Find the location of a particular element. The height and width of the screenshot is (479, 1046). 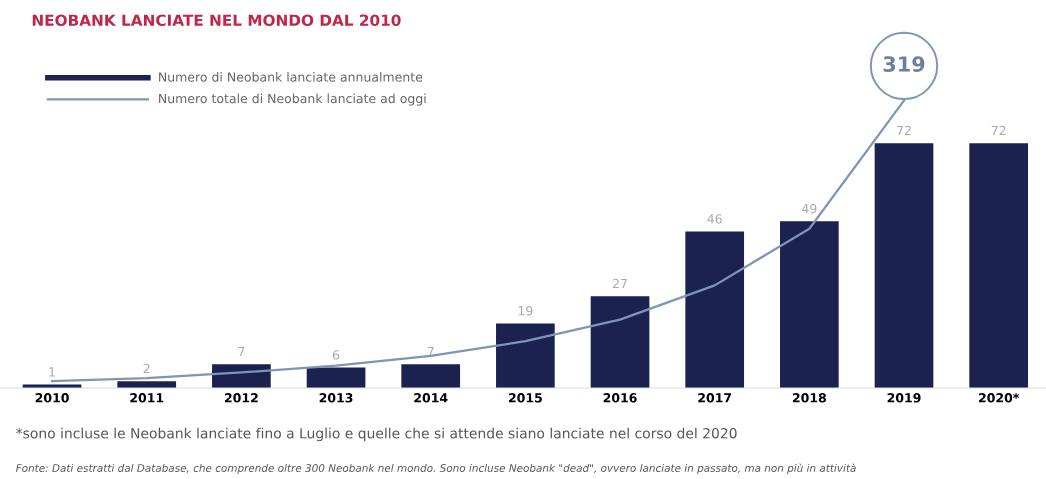

x-tick-label: 2016 is located at coordinates (620, 398).